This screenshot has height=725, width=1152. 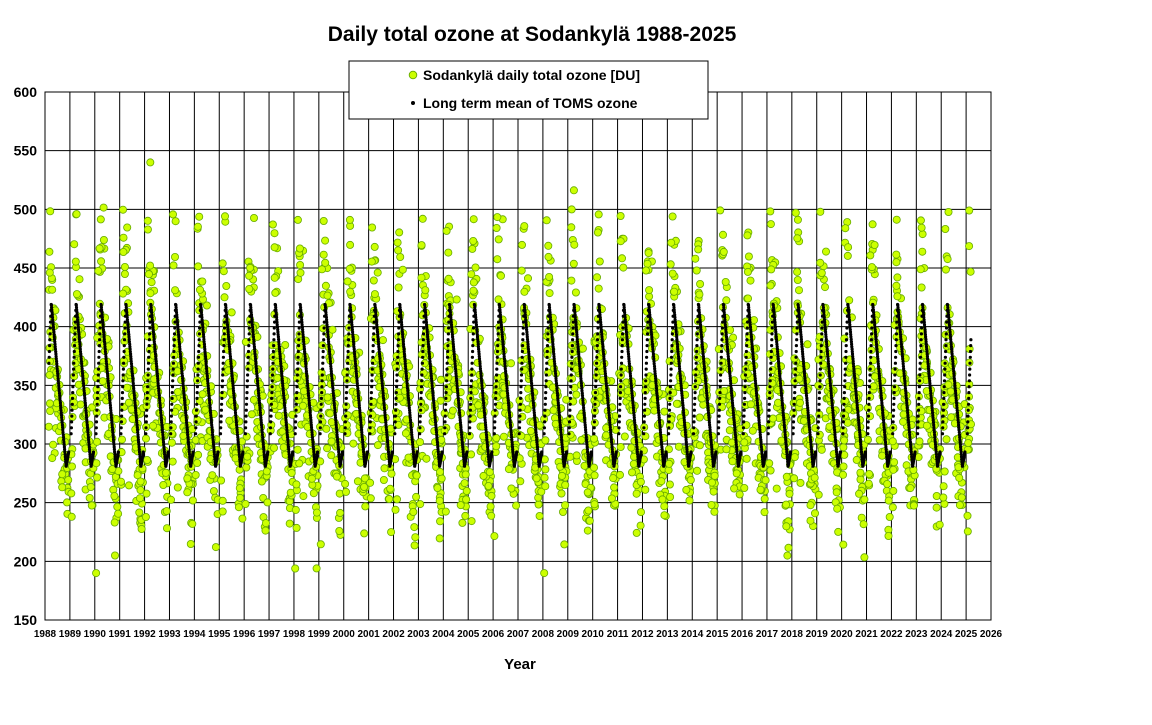 What do you see at coordinates (891, 634) in the screenshot?
I see `x-tick-label: 2022` at bounding box center [891, 634].